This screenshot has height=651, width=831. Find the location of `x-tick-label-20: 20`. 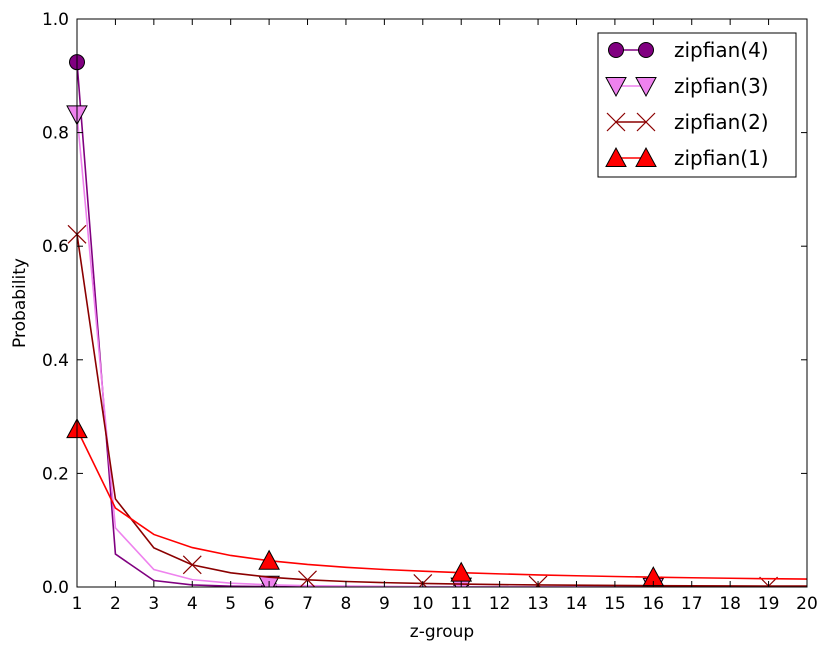

x-tick-label-20: 20 is located at coordinates (807, 604).